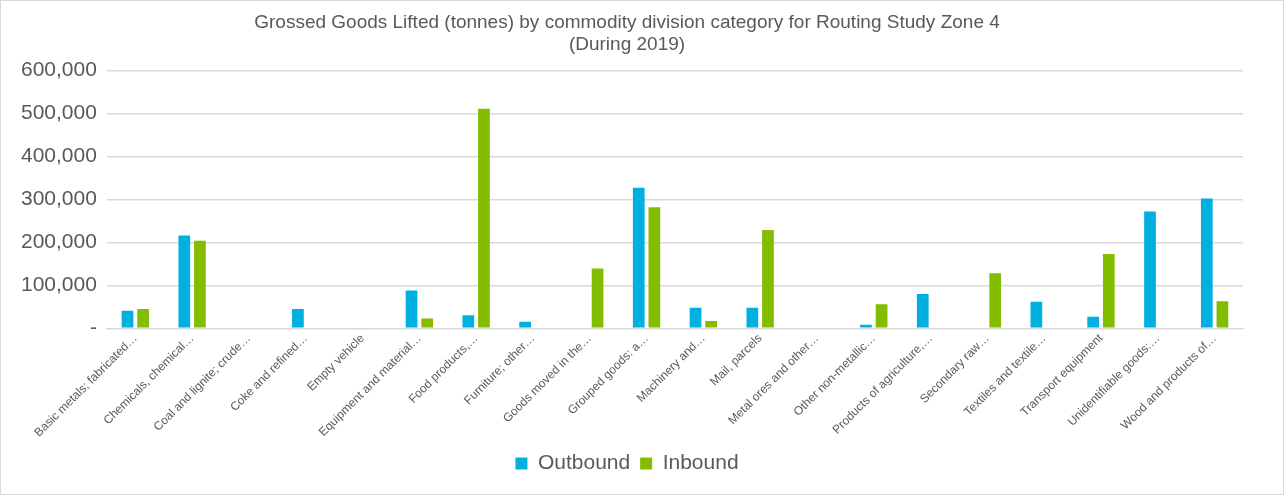 The height and width of the screenshot is (495, 1284). What do you see at coordinates (58, 112) in the screenshot?
I see `y-tick-label: 500,000` at bounding box center [58, 112].